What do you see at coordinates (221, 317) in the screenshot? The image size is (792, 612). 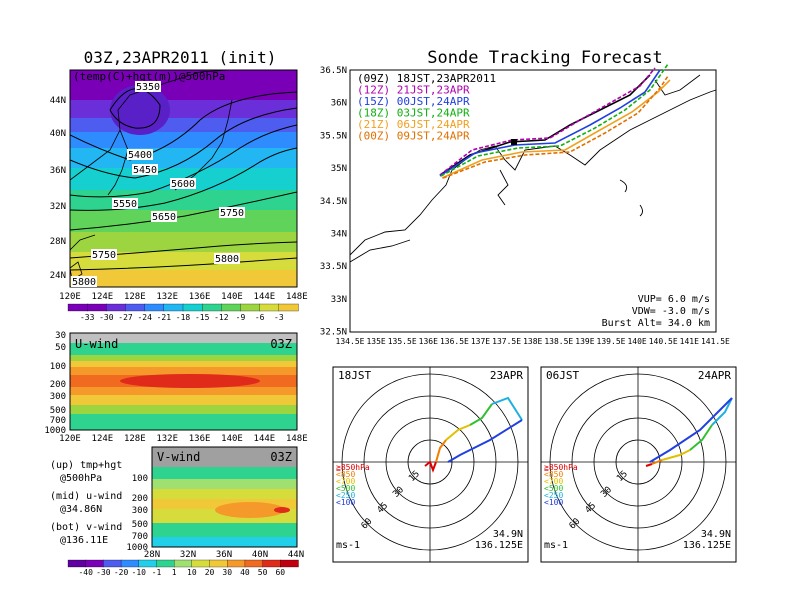 I see `colorbar-label: -12` at bounding box center [221, 317].